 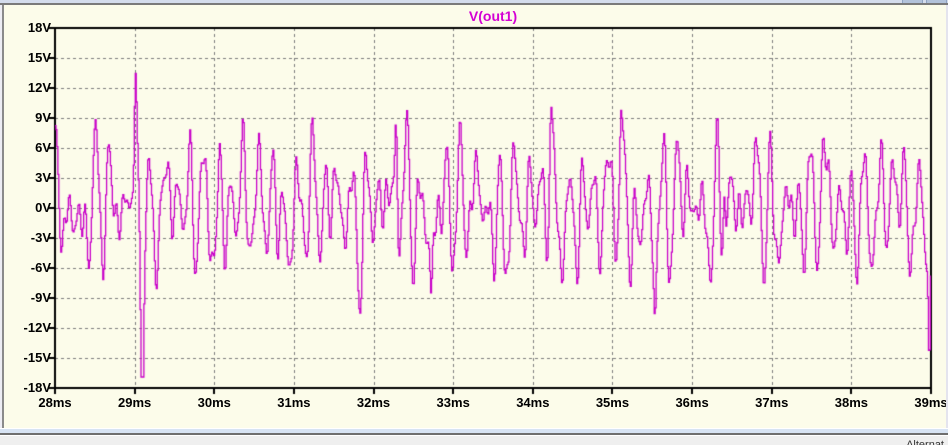 I want to click on x-tick-label: 35ms, so click(x=612, y=402).